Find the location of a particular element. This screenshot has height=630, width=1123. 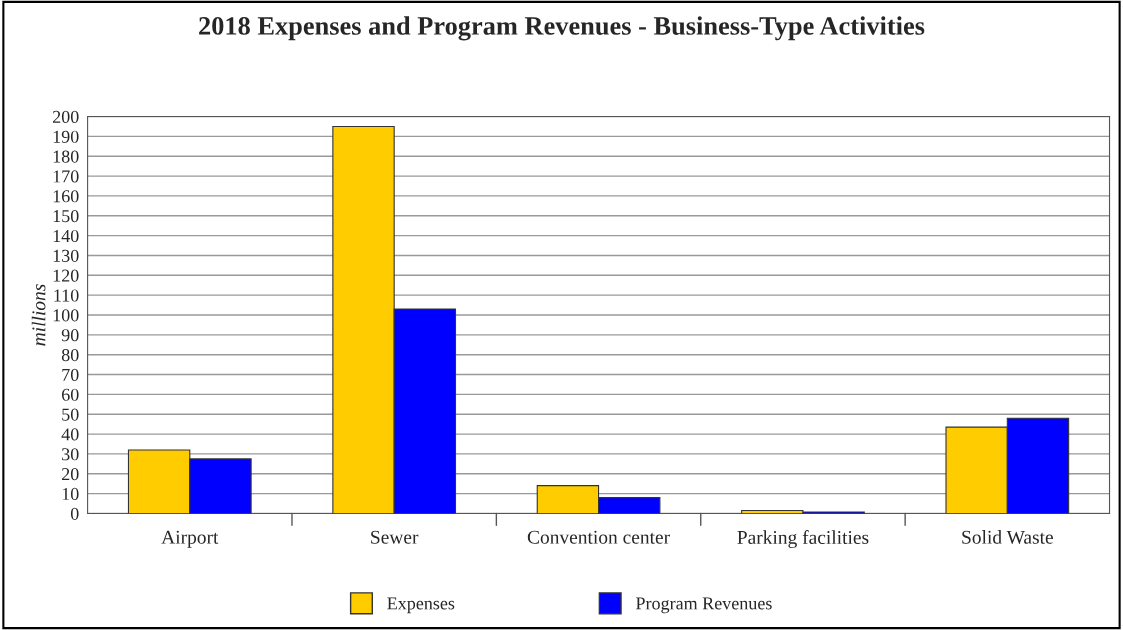

x-tick-label: Airport is located at coordinates (190, 539).